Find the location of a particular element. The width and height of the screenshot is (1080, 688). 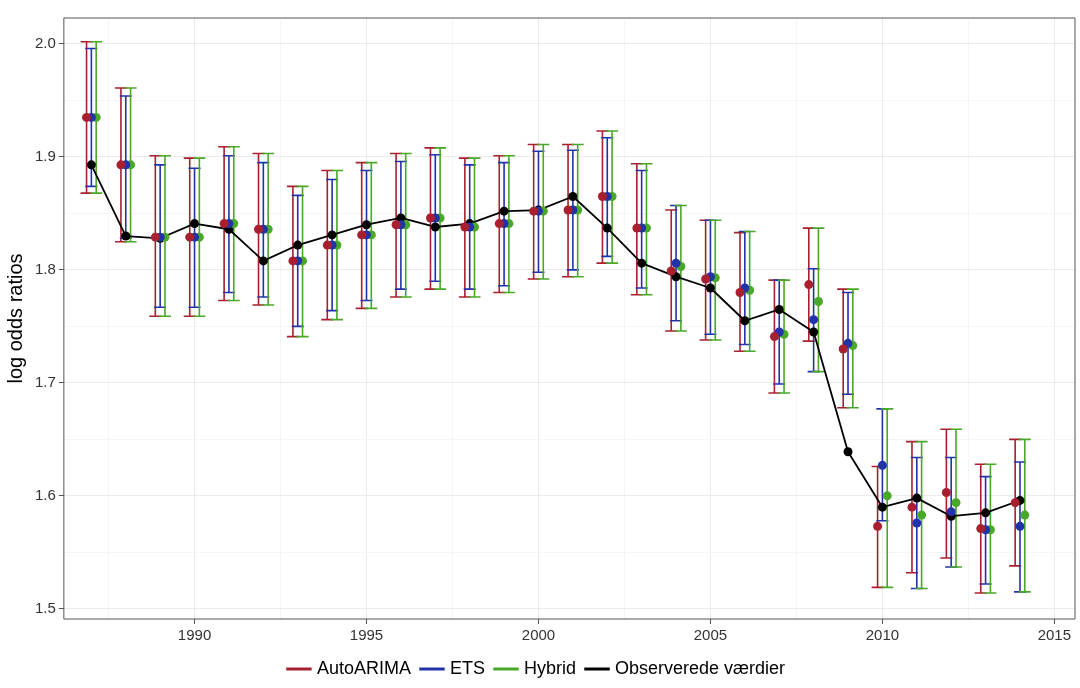

y-tick-label: 1.9 is located at coordinates (45, 156).